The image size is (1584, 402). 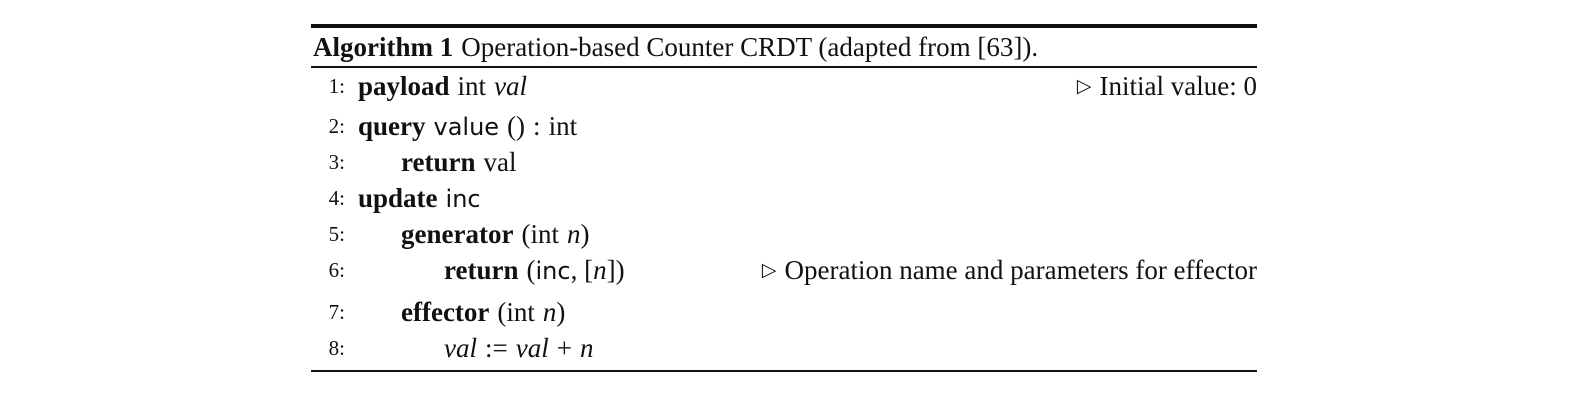 I want to click on keyword-query: query, so click(x=392, y=125).